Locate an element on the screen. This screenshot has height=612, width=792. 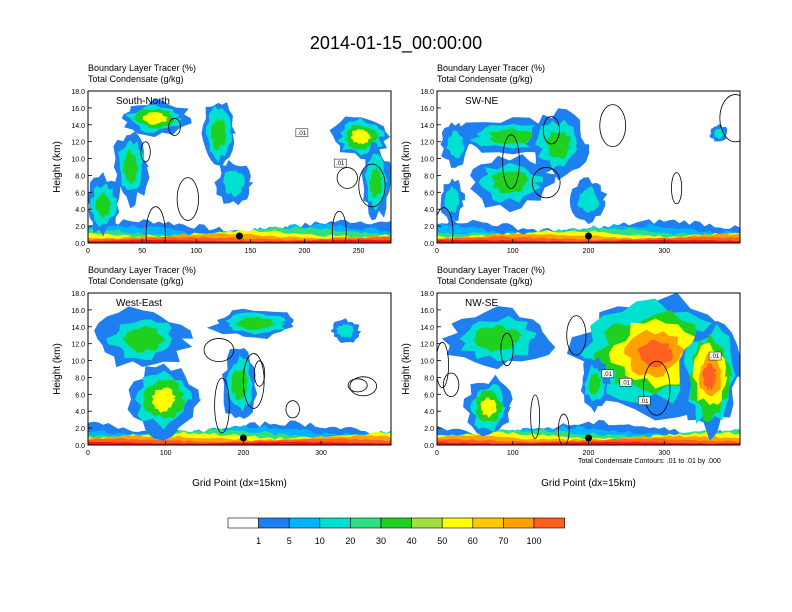
colorbar: 1 5 10 20 30 40 50 60 70 100 is located at coordinates (396, 531).